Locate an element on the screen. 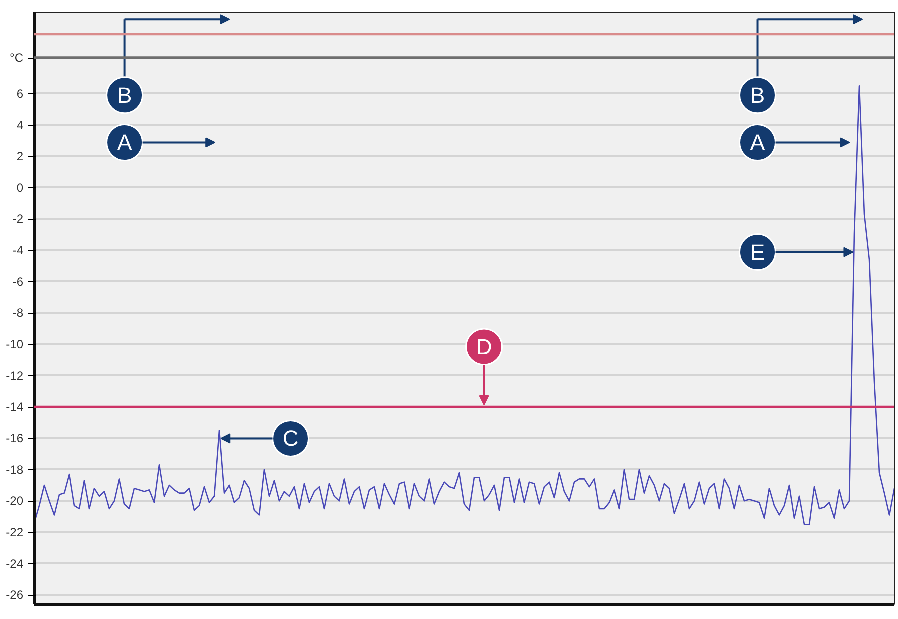 The image size is (898, 619). y-axis-title: °C is located at coordinates (17, 58).